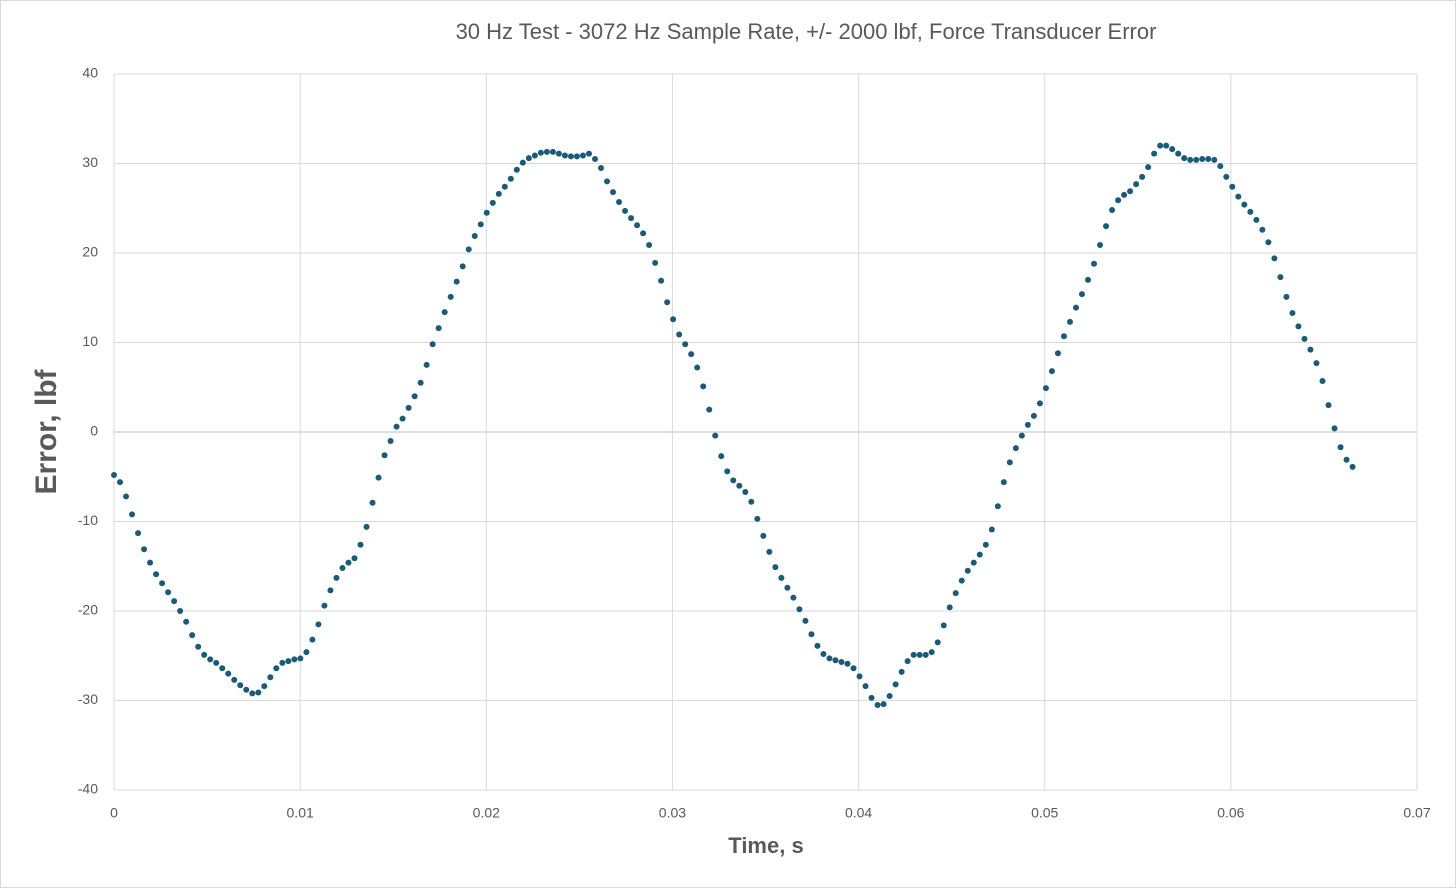 The width and height of the screenshot is (1456, 888). Describe the element at coordinates (90, 162) in the screenshot. I see `y-tick-label: 30` at that location.